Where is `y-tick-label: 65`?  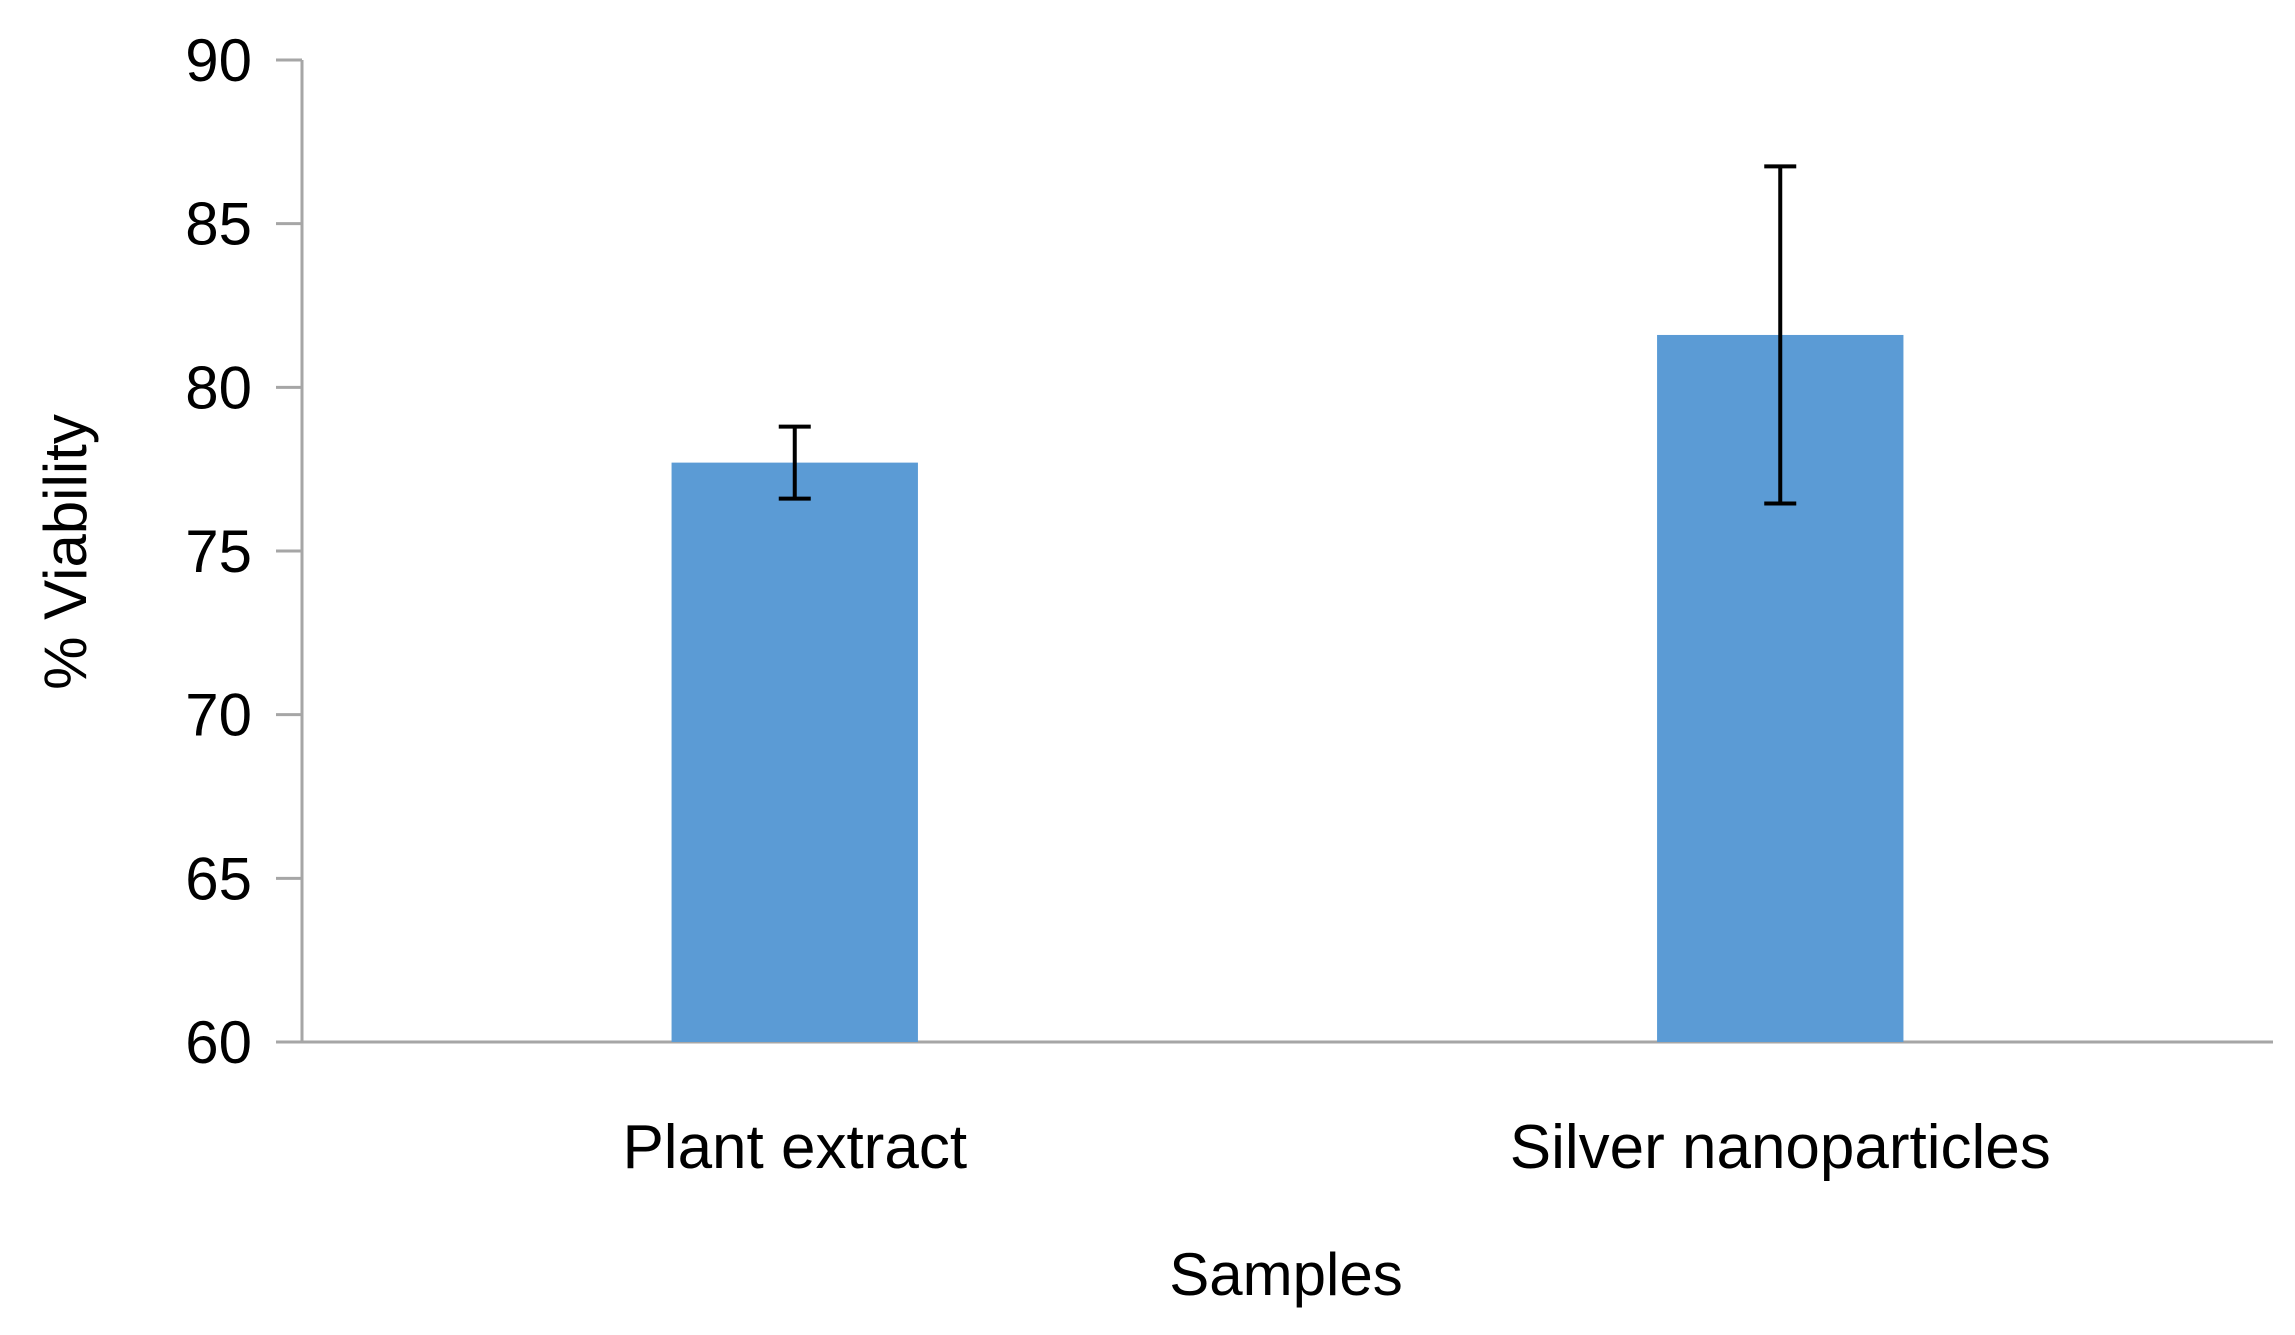
y-tick-label: 65 is located at coordinates (218, 878).